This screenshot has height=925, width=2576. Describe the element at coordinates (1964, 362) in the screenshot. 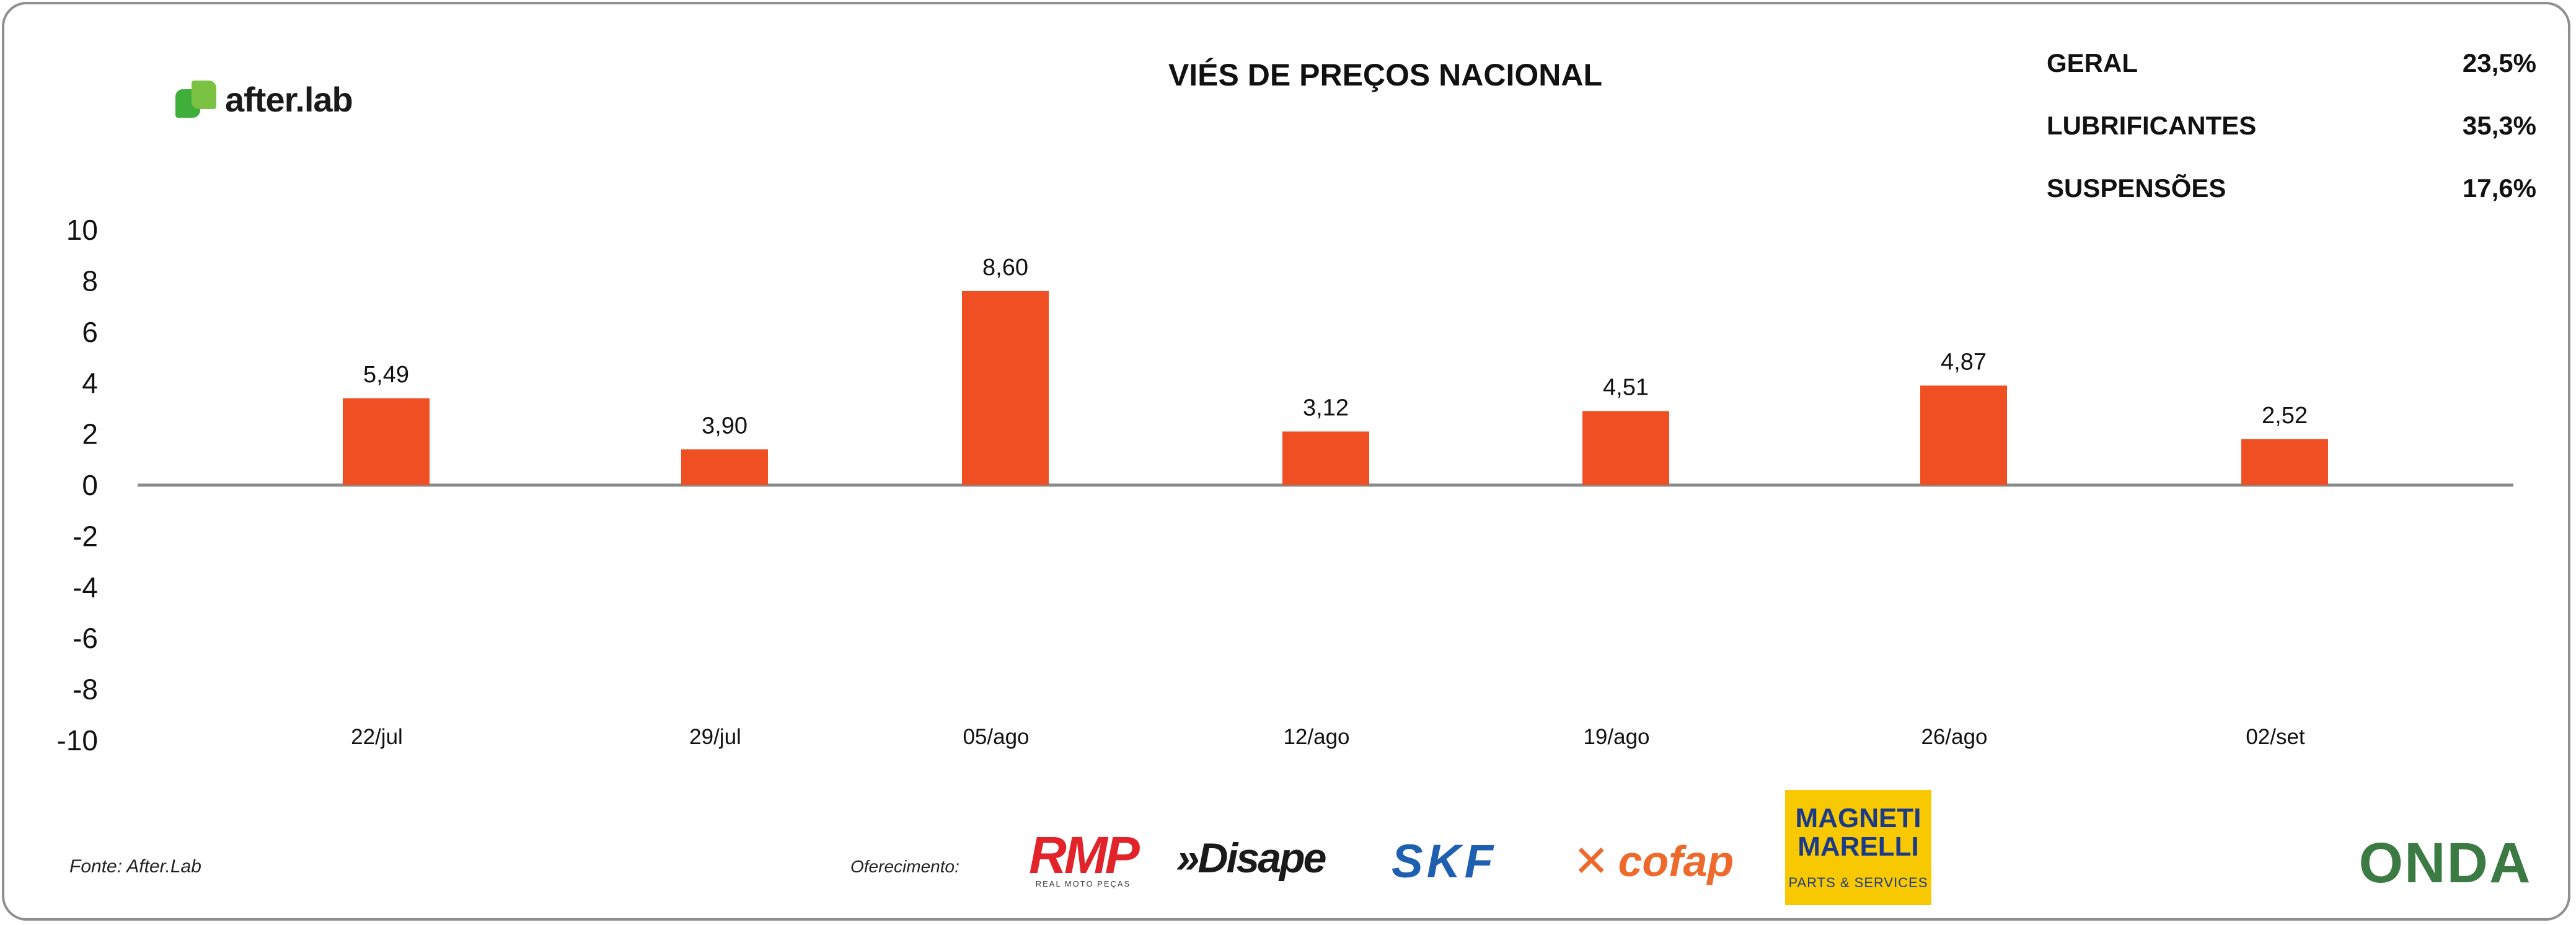

I see `data-label: 4,87` at that location.